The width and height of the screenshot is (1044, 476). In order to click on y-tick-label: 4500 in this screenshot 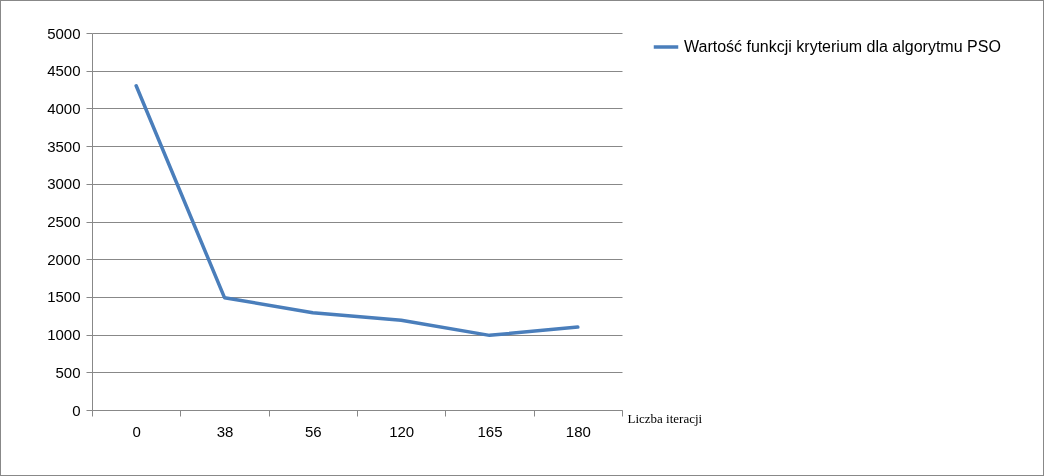, I will do `click(64, 71)`.